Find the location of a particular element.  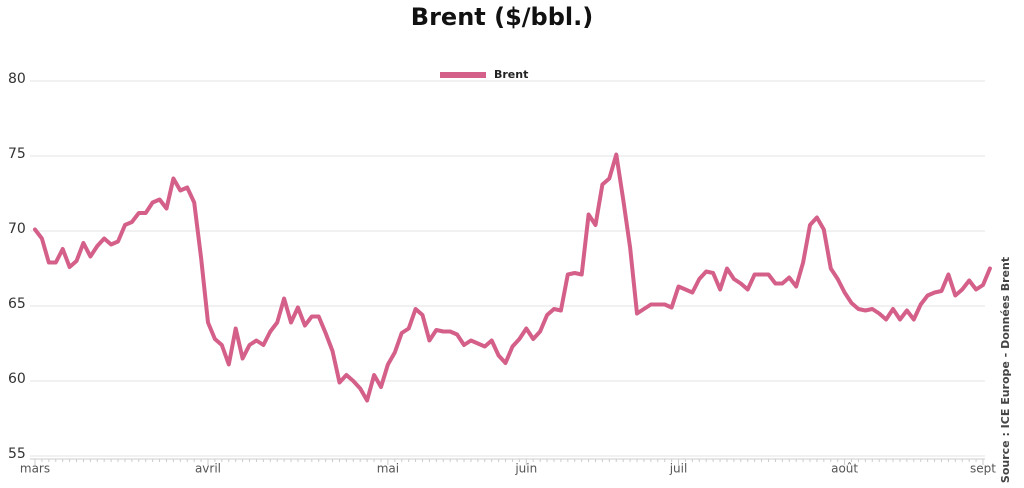

y-tick-label: 55 is located at coordinates (17, 454).